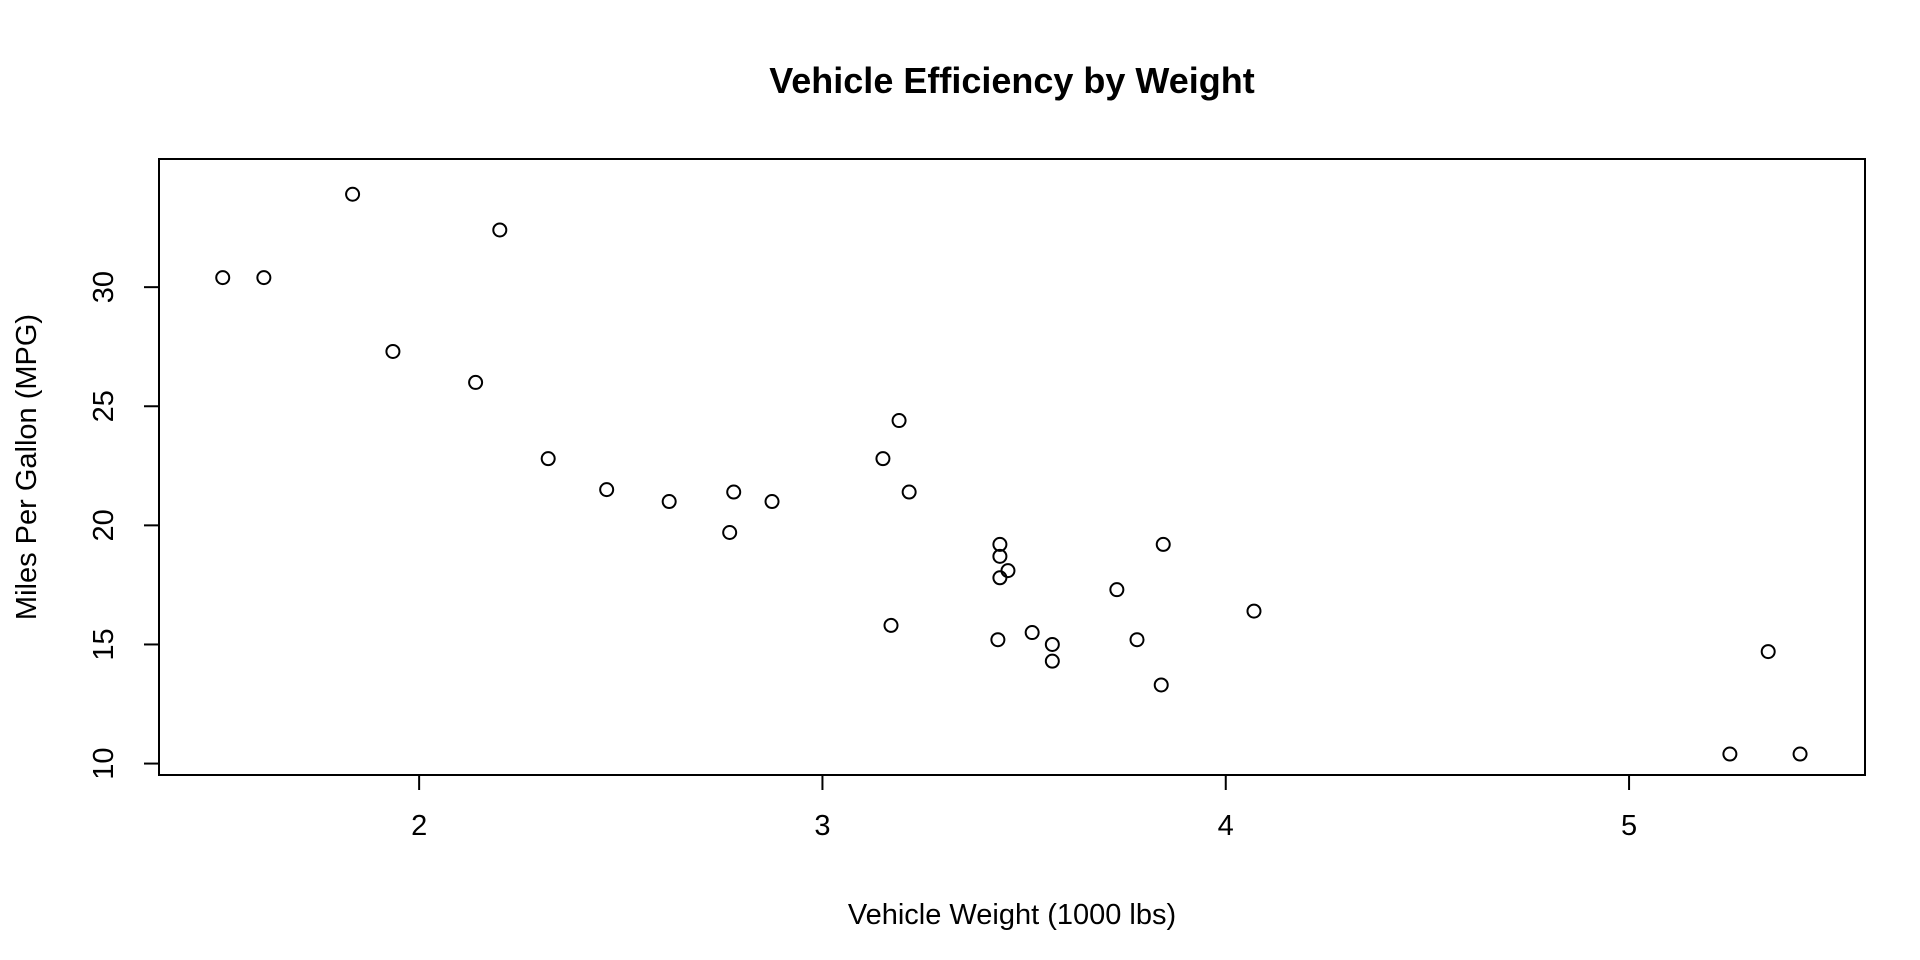 The height and width of the screenshot is (960, 1920). Describe the element at coordinates (104, 406) in the screenshot. I see `y-tick-label: 25` at that location.